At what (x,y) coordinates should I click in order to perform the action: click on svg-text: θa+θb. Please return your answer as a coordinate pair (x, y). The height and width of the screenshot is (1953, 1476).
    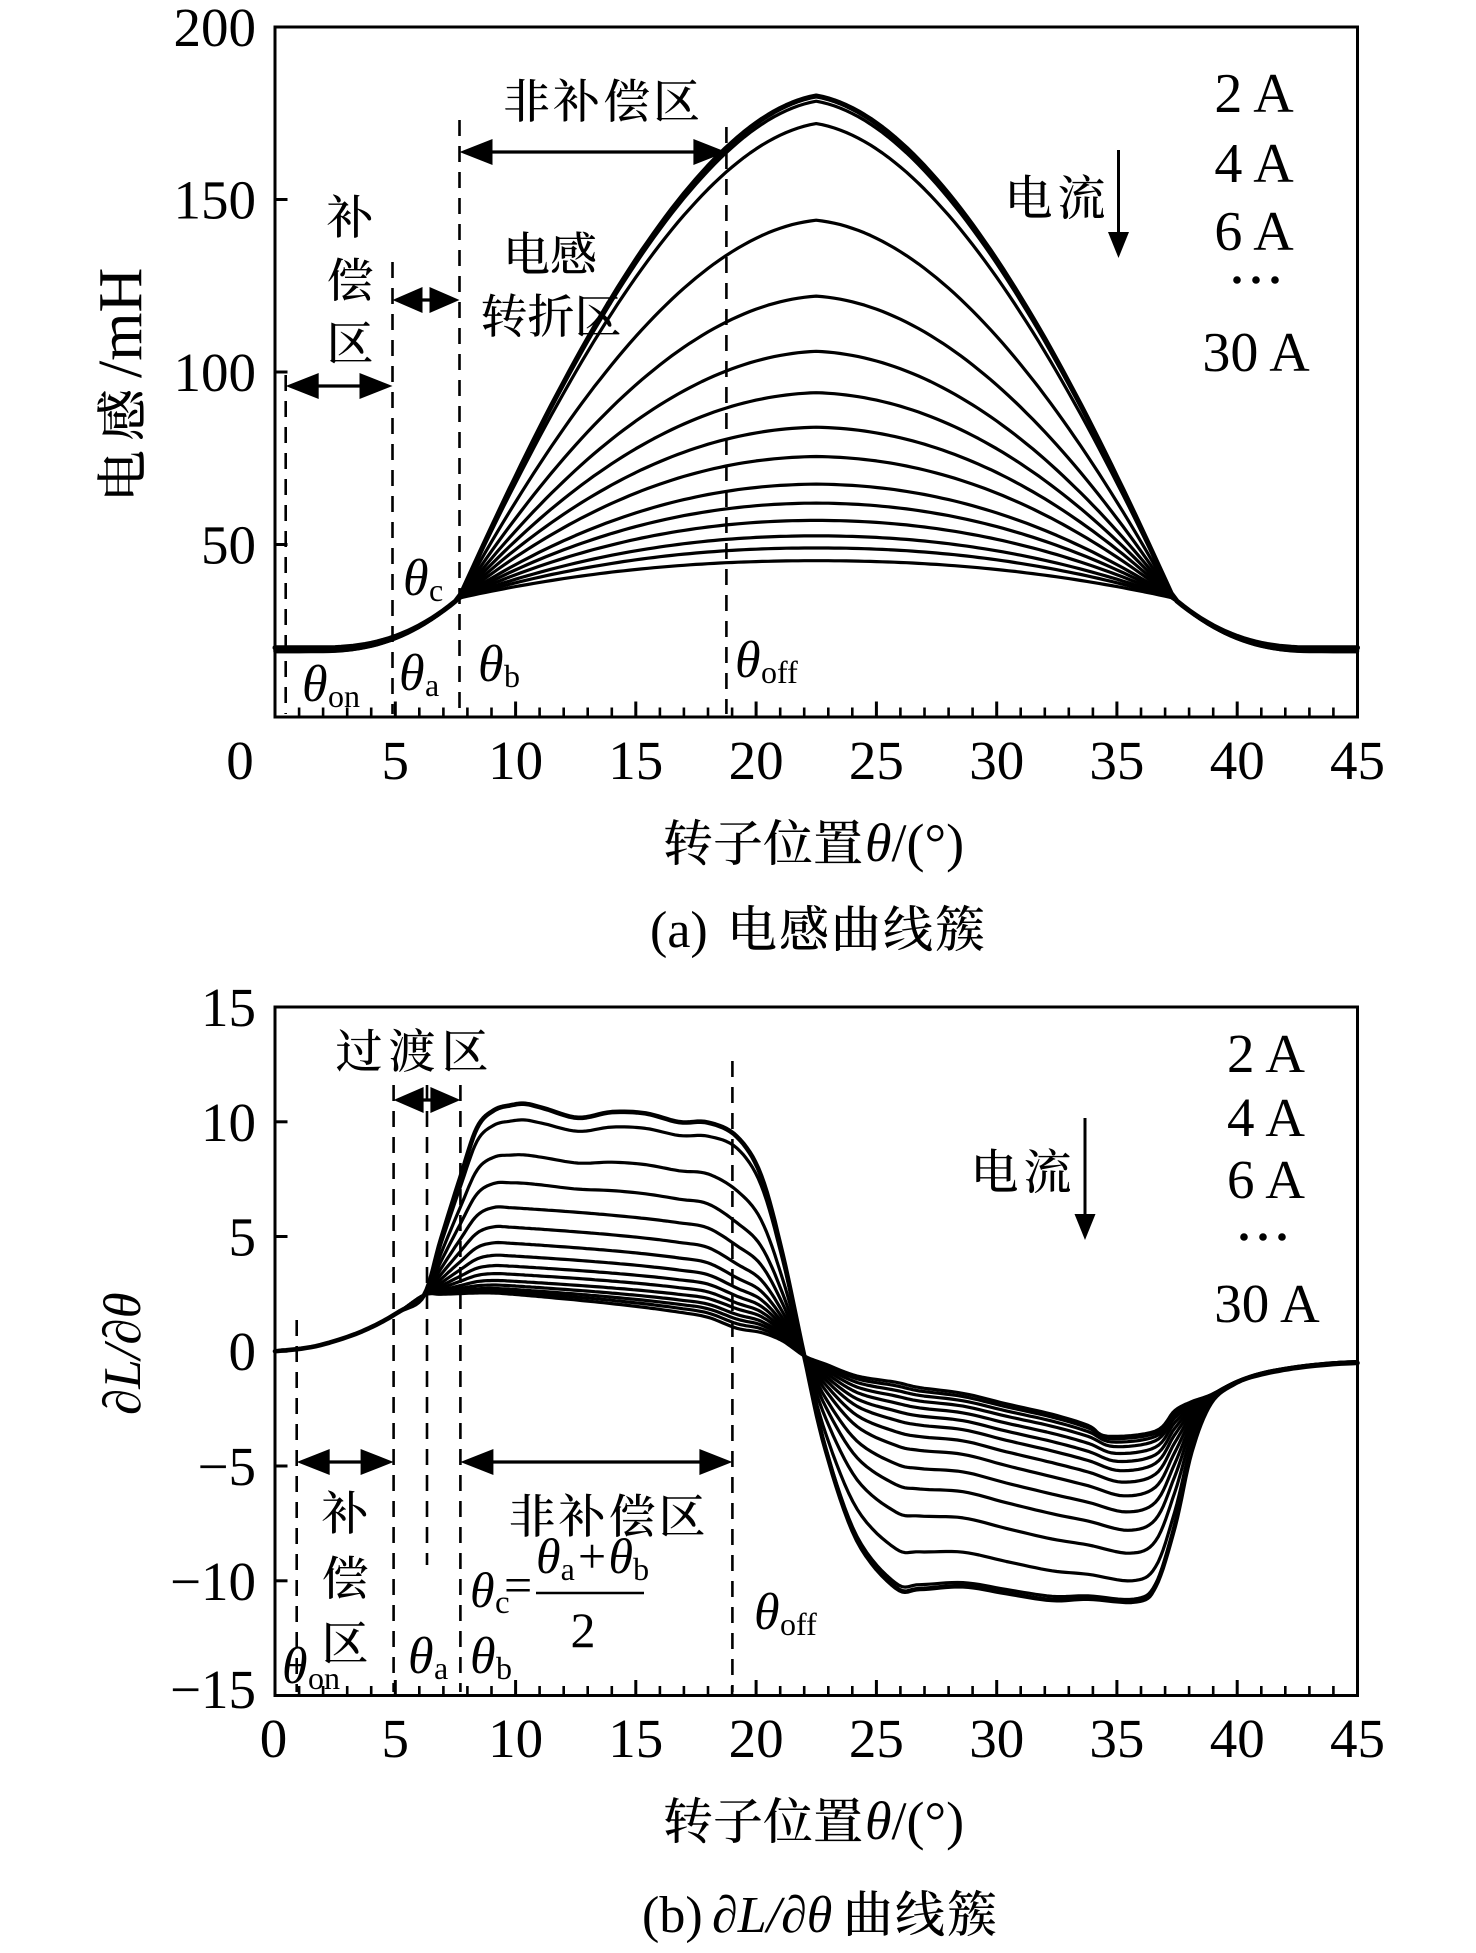
    Looking at the image, I should click on (592, 1557).